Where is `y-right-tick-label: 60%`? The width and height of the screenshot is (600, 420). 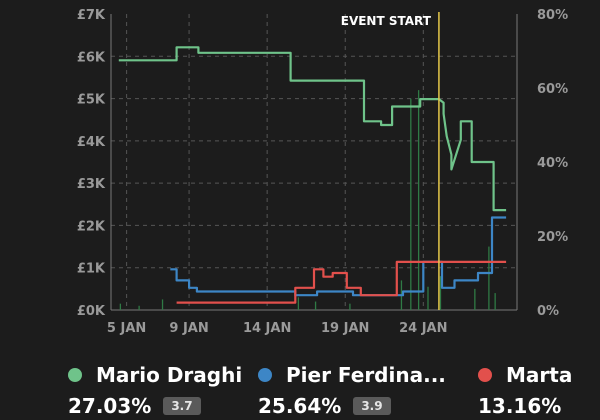
y-right-tick-label: 60% is located at coordinates (552, 89).